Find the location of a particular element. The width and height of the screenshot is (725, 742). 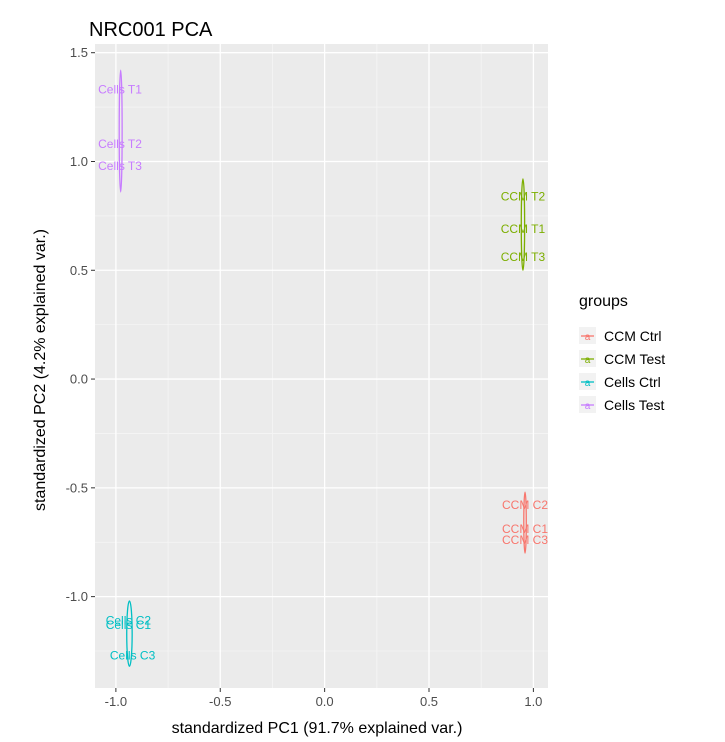

x-tick-label: -1.0 is located at coordinates (116, 701).